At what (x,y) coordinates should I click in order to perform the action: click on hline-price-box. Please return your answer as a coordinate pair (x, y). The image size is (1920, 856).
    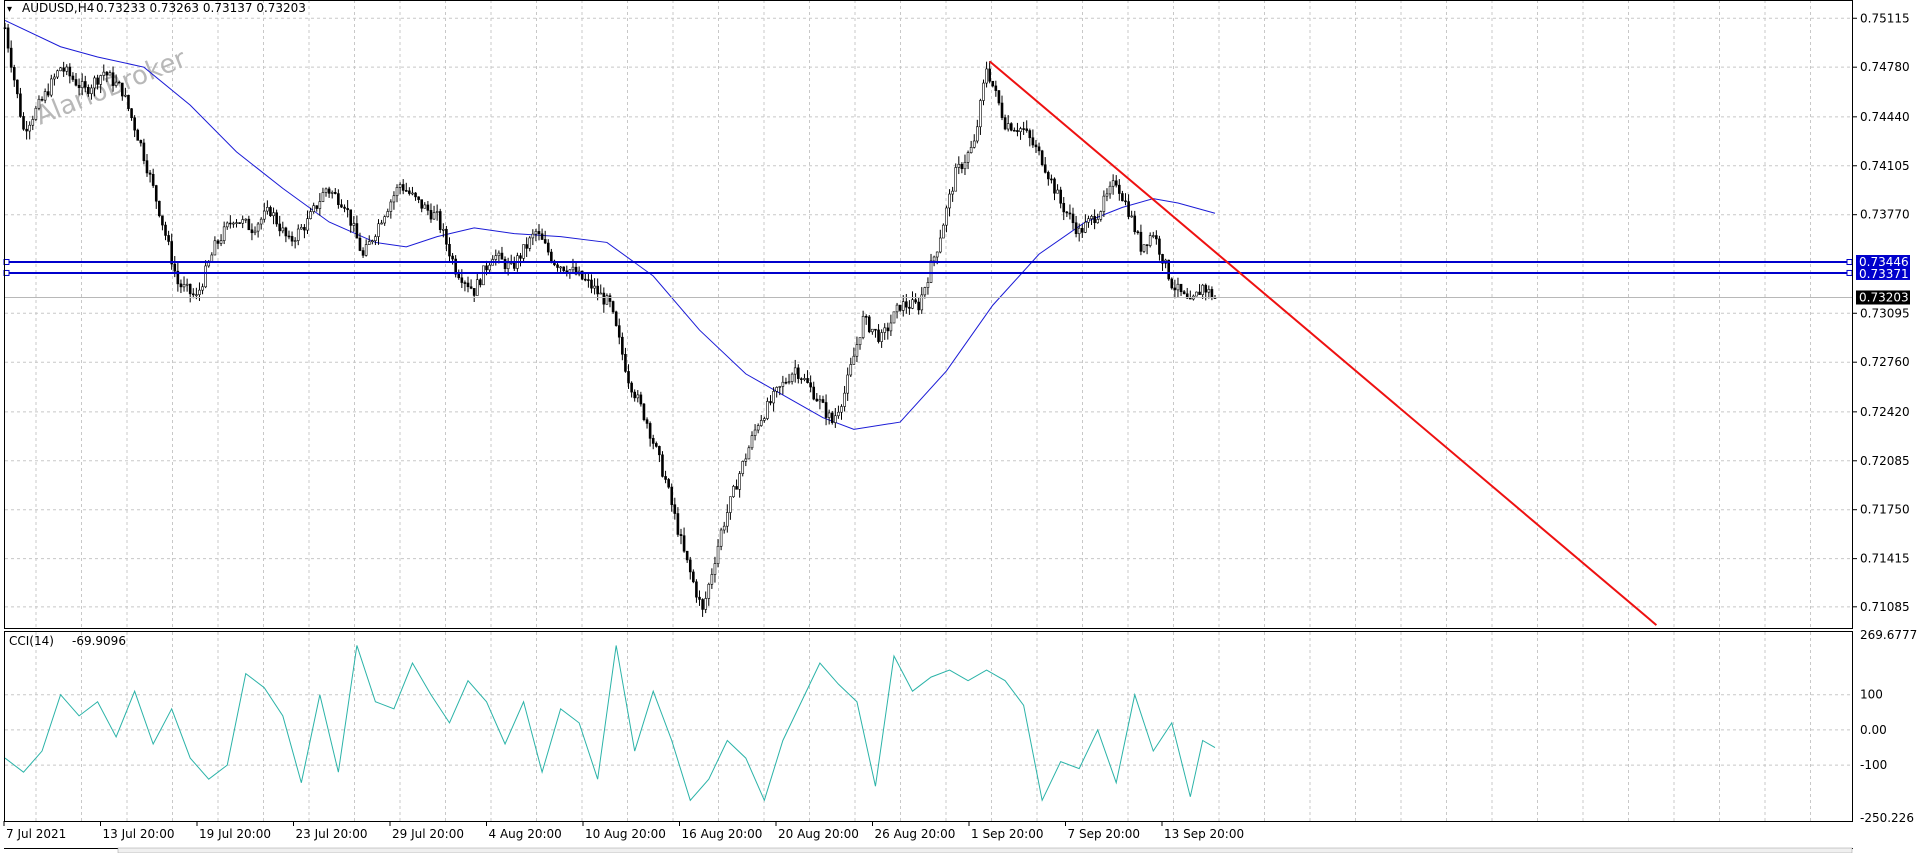
    Looking at the image, I should click on (1883, 267).